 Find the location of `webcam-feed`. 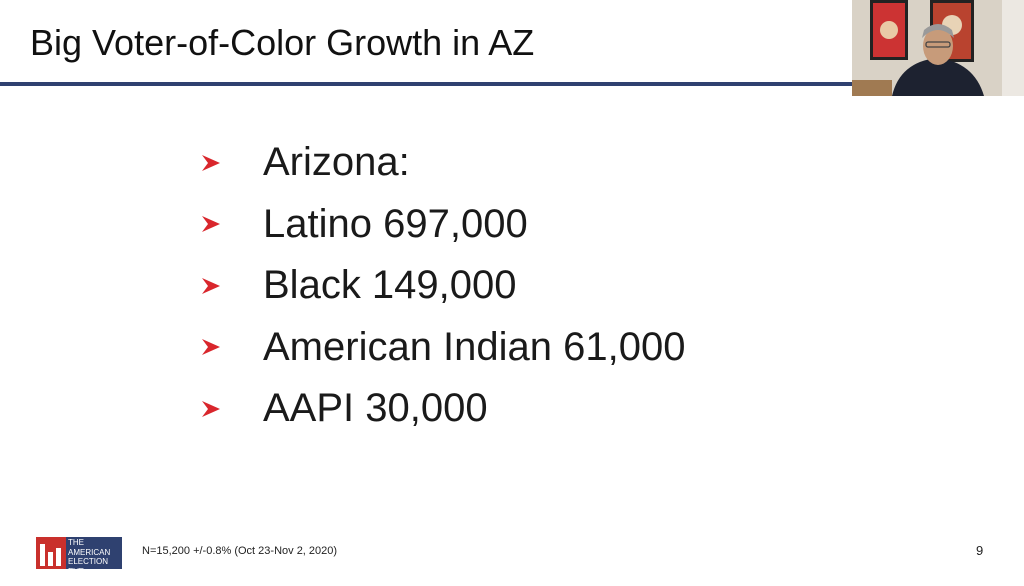

webcam-feed is located at coordinates (938, 48).